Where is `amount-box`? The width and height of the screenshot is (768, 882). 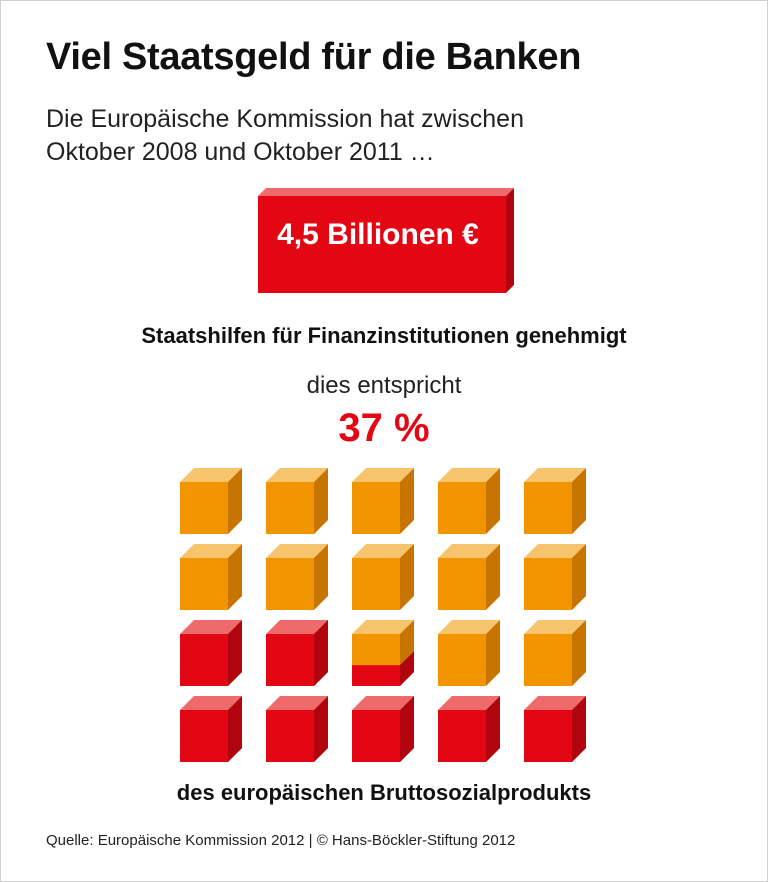
amount-box is located at coordinates (386, 240).